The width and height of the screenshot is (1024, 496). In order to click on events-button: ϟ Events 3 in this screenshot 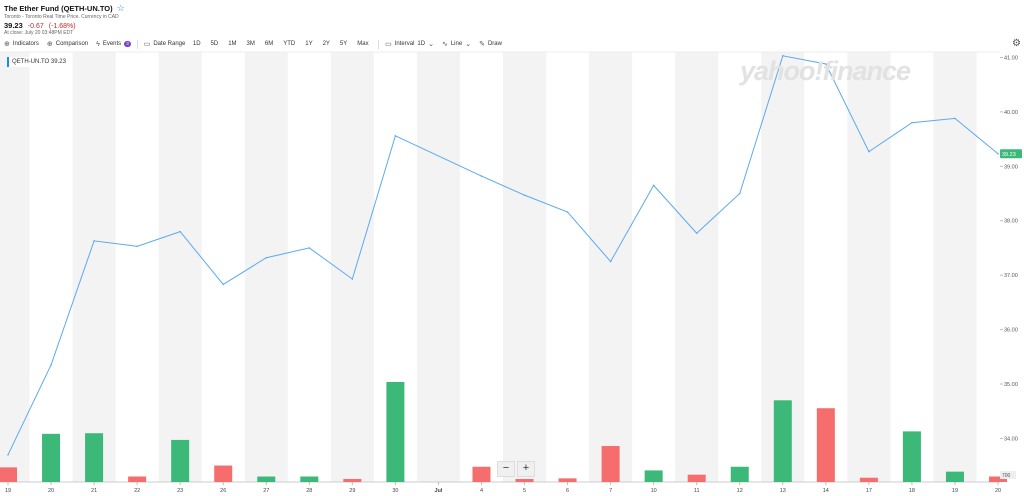, I will do `click(113, 44)`.